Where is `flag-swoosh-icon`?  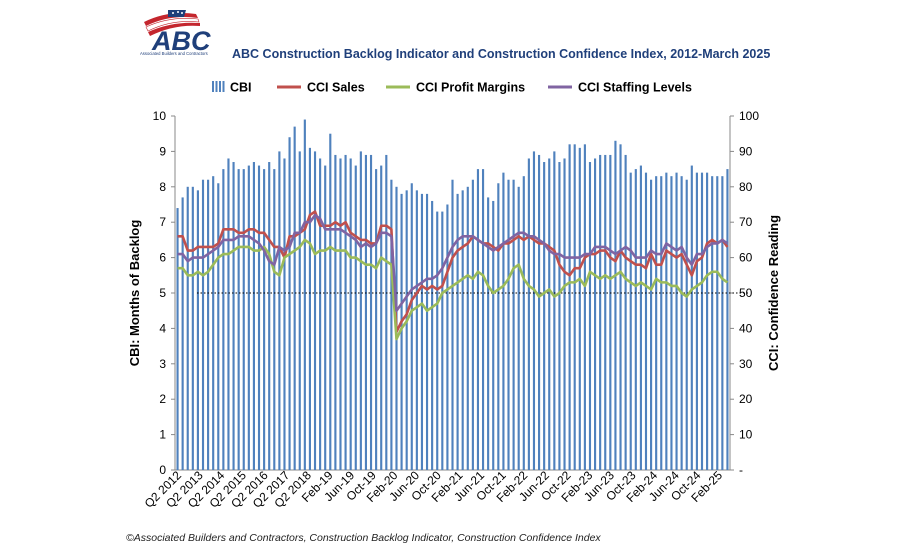 flag-swoosh-icon is located at coordinates (172, 23).